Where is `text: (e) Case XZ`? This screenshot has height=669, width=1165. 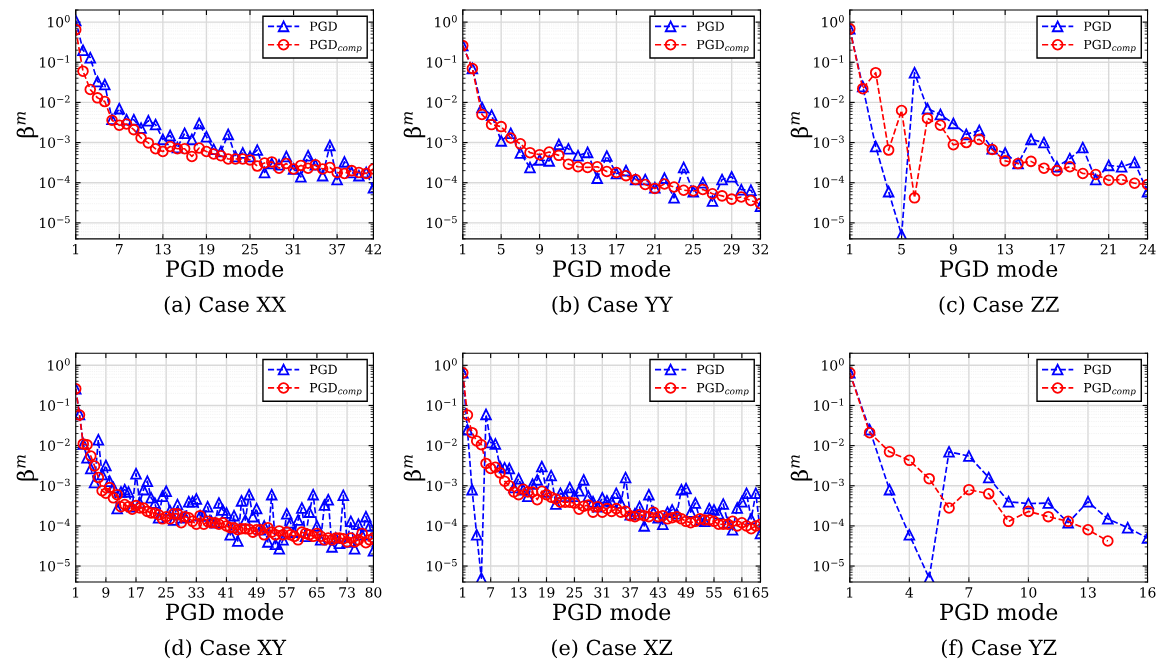 text: (e) Case XZ is located at coordinates (612, 649).